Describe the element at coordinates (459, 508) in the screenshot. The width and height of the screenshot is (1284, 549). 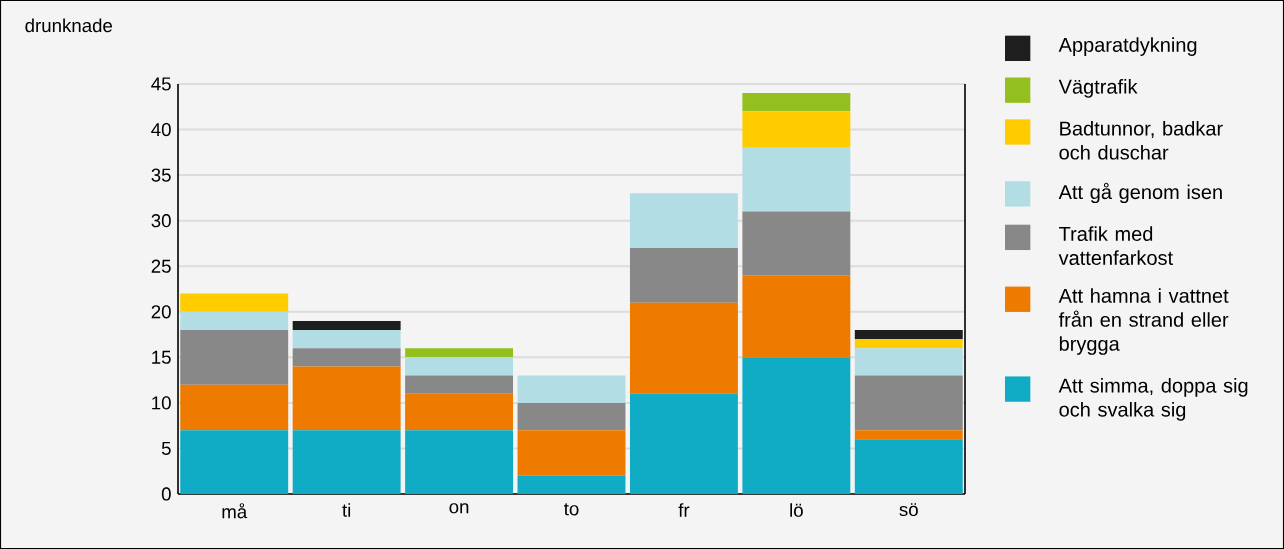
I see `x-tick-label: on` at that location.